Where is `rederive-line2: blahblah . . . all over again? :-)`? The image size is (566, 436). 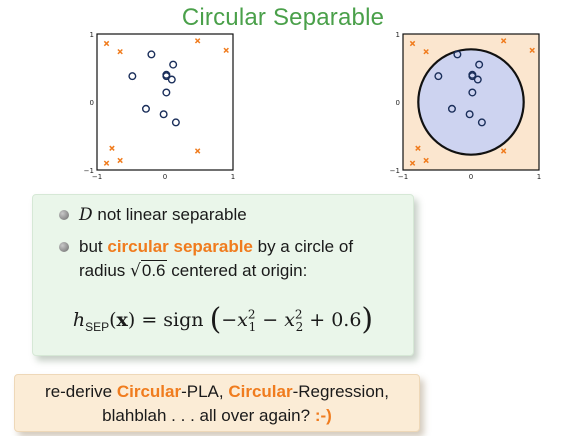
rederive-line2: blahblah . . . all over again? :-) is located at coordinates (217, 416).